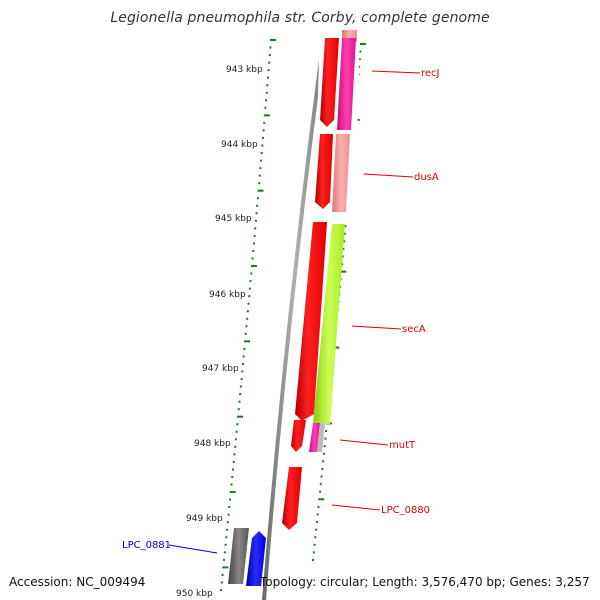 Image resolution: width=600 pixels, height=600 pixels. I want to click on gene-lpc0880-cds, so click(292, 498).